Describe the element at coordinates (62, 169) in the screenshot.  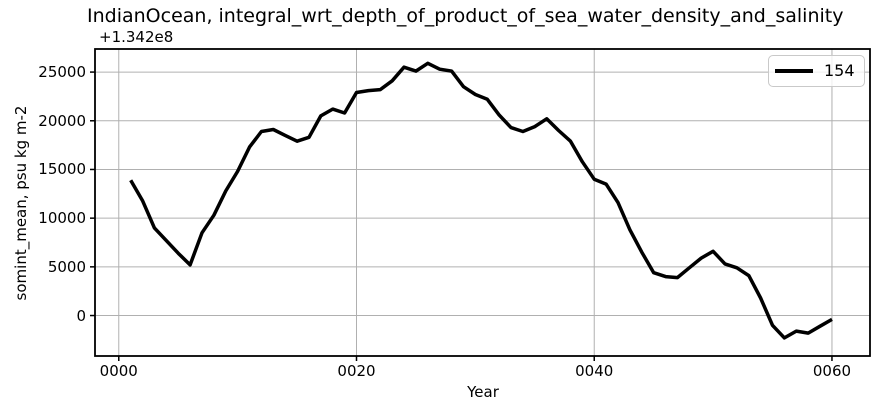
I see `y-tick-label: 15000` at that location.